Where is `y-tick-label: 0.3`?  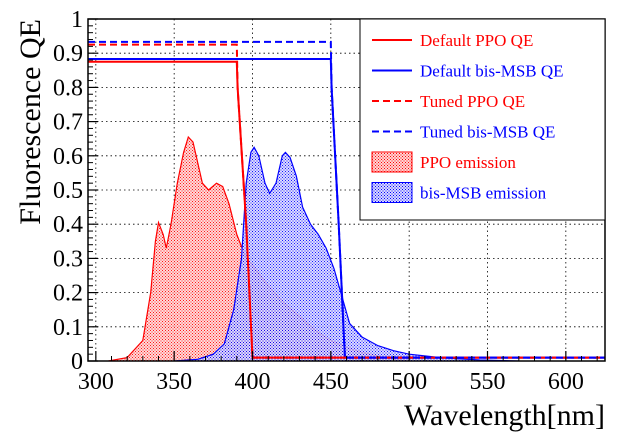 y-tick-label: 0.3 is located at coordinates (68, 259).